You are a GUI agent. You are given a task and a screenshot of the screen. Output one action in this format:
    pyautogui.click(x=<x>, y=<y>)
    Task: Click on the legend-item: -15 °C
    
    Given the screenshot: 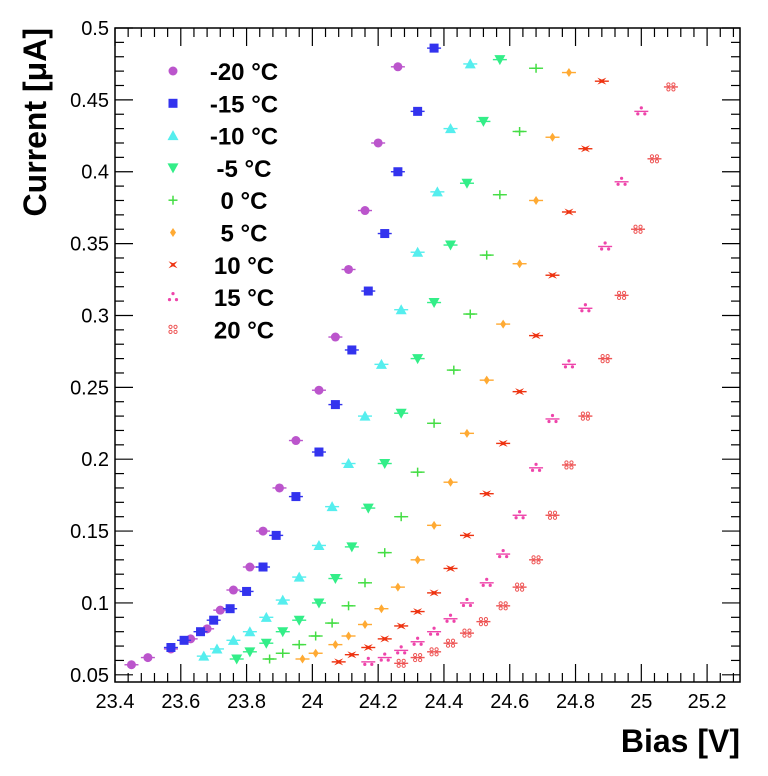 What is the action you would take?
    pyautogui.click(x=223, y=104)
    